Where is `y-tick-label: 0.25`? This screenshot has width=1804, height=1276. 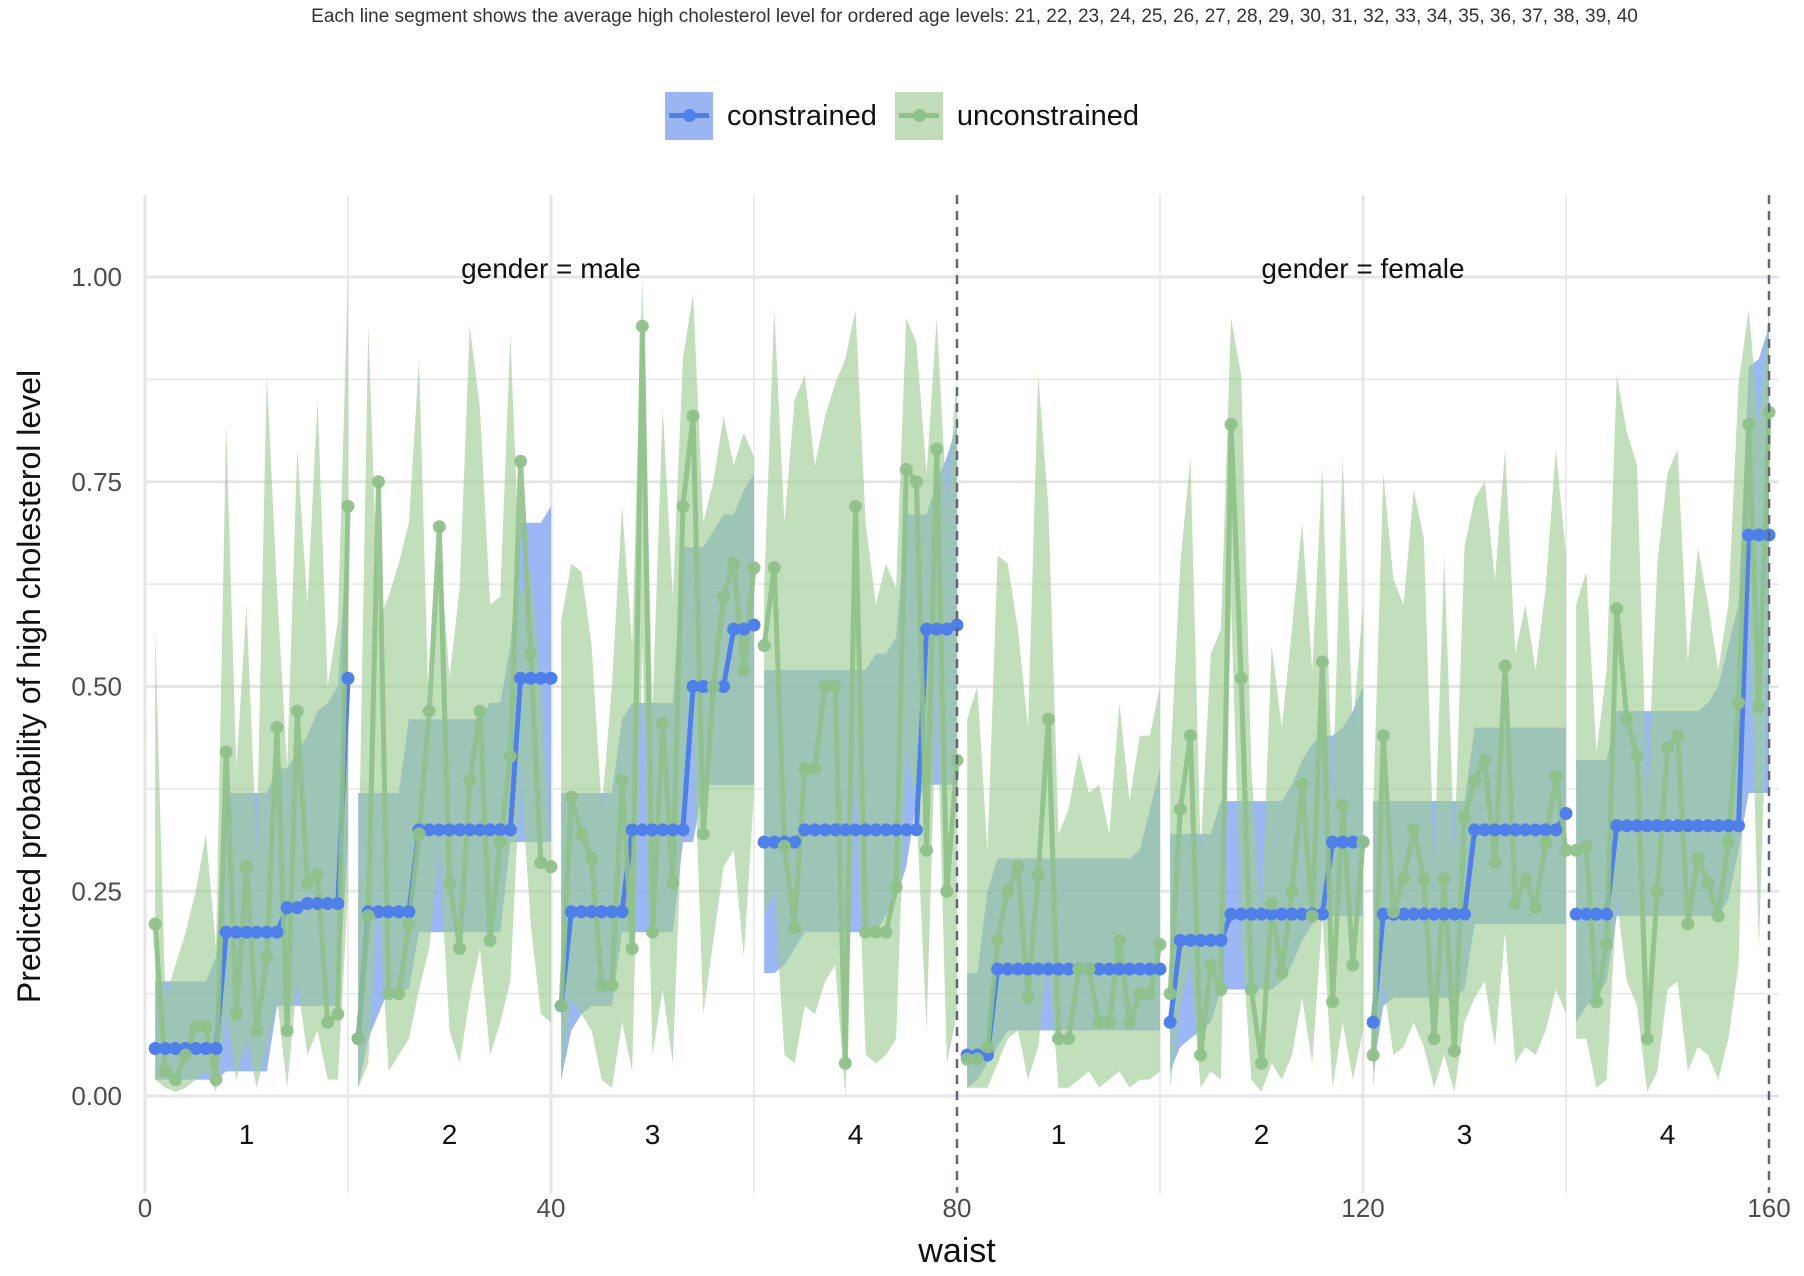 y-tick-label: 0.25 is located at coordinates (96, 891).